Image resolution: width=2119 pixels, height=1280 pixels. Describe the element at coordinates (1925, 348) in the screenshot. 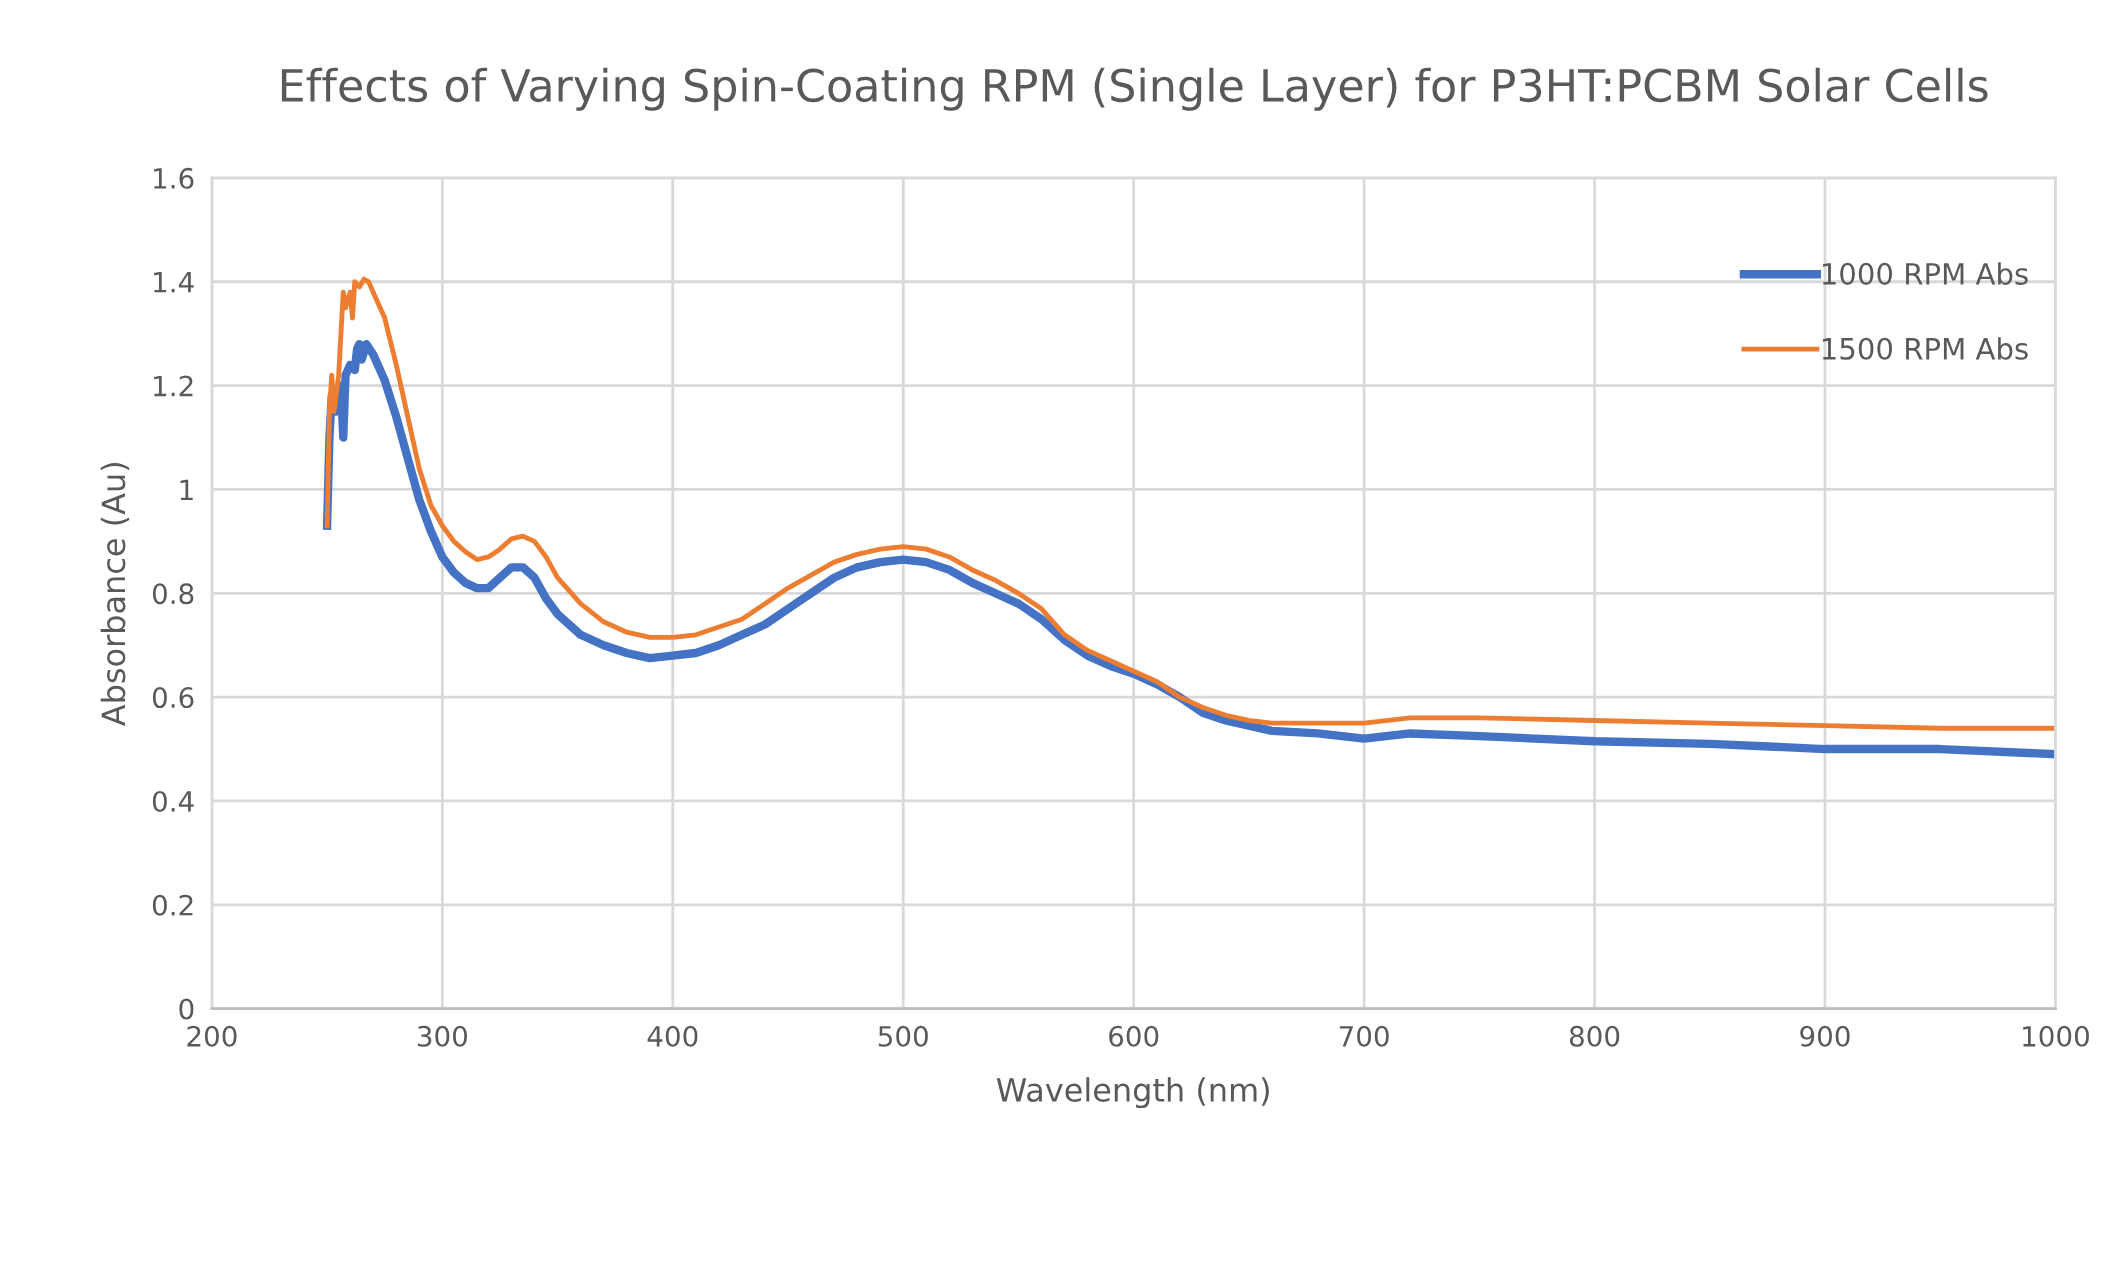

I see `legend-label: 1500 RPM Abs` at that location.